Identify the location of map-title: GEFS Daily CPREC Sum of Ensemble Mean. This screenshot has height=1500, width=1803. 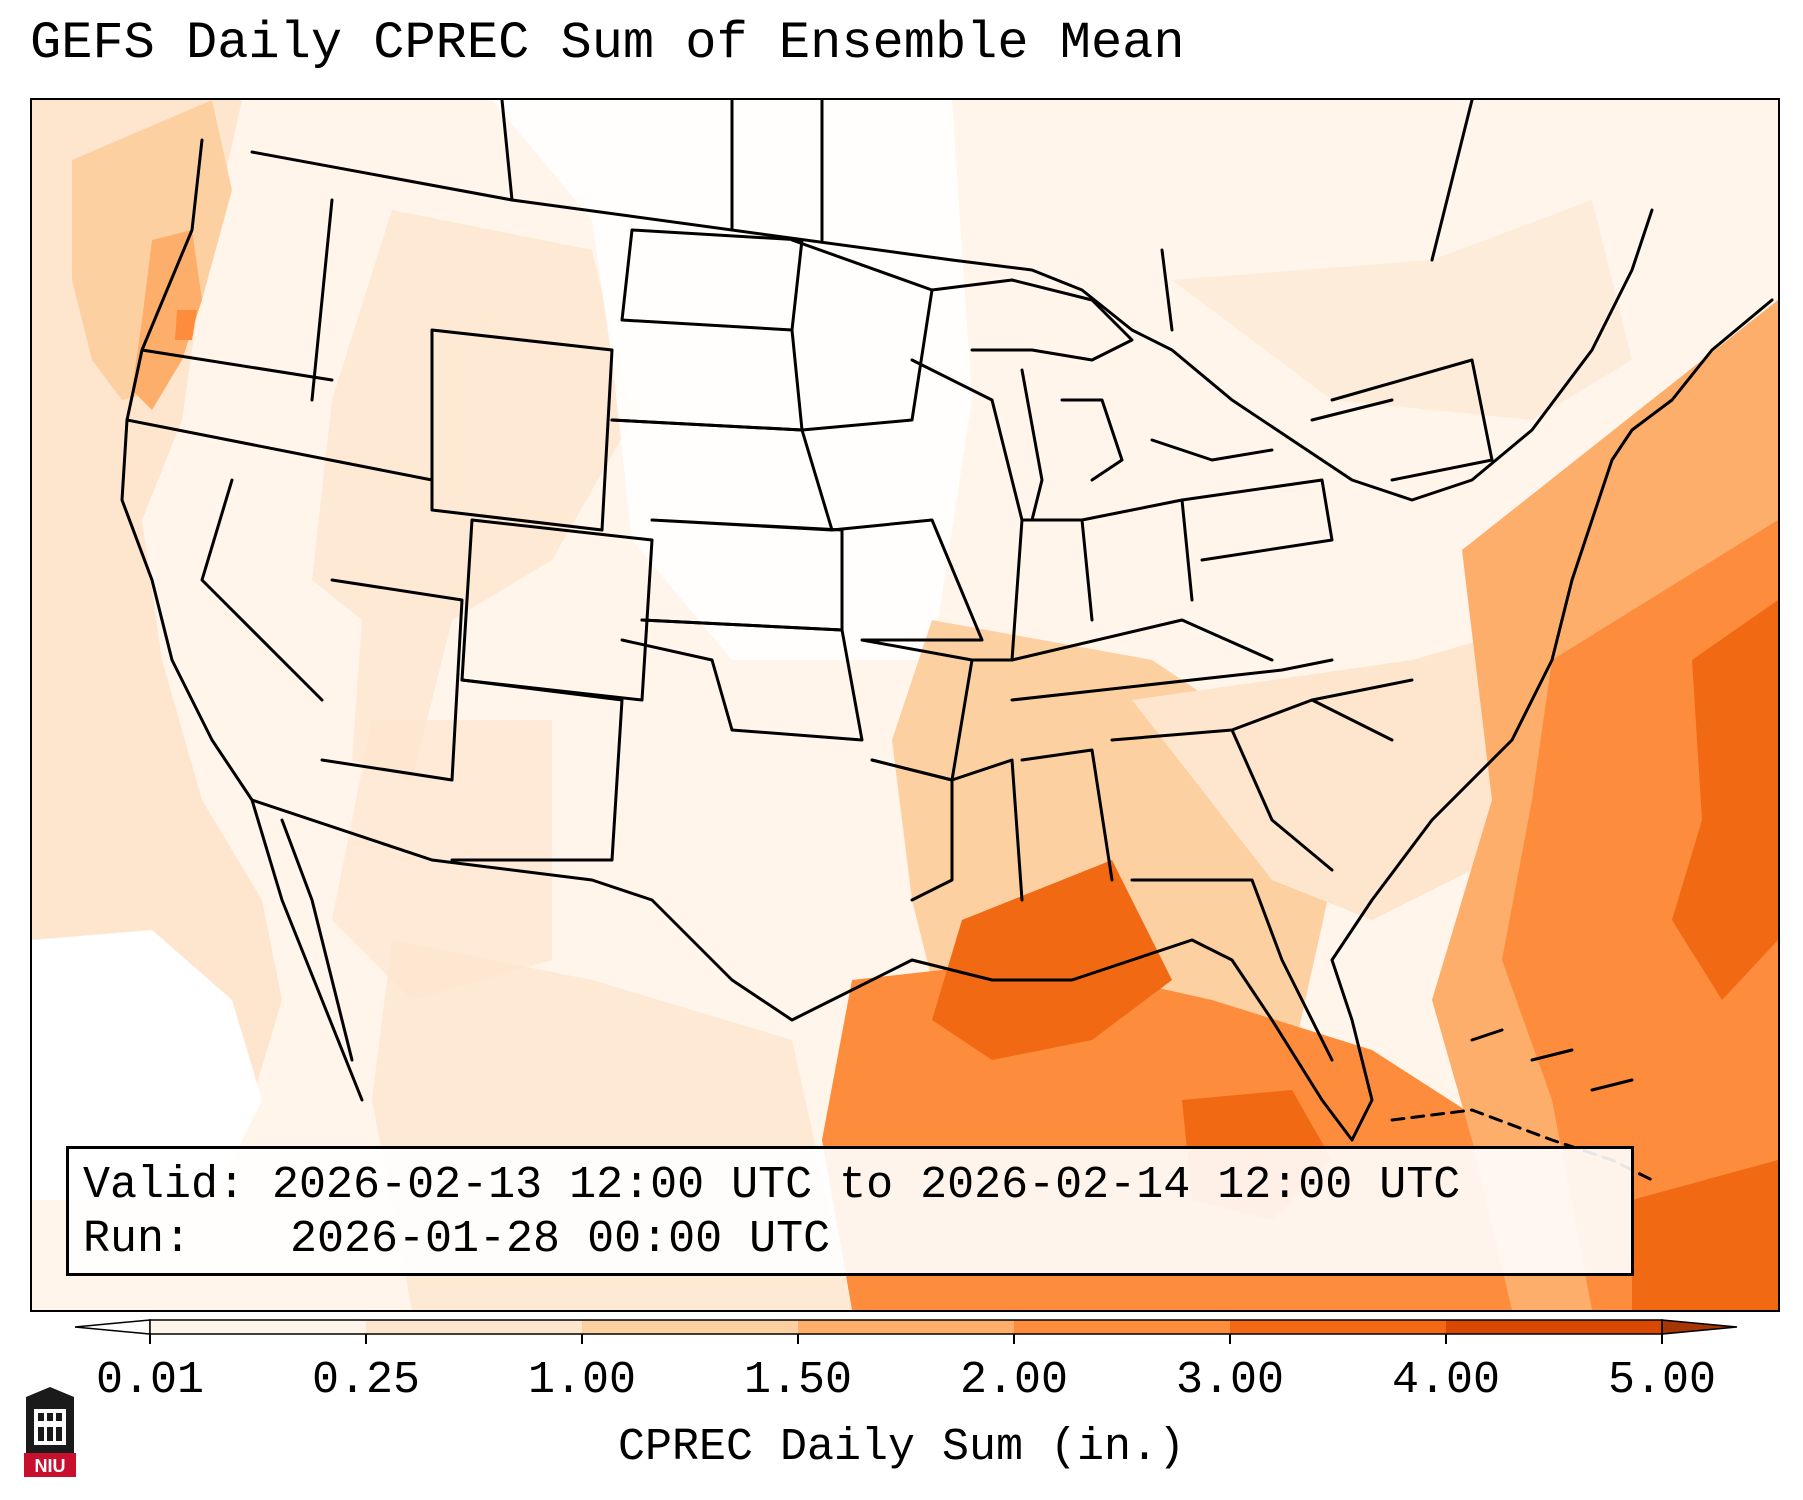
(607, 43).